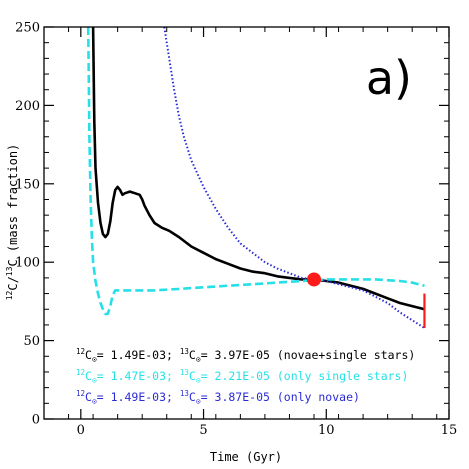 This screenshot has width=469, height=469. I want to click on x-tick-label: 5, so click(203, 430).